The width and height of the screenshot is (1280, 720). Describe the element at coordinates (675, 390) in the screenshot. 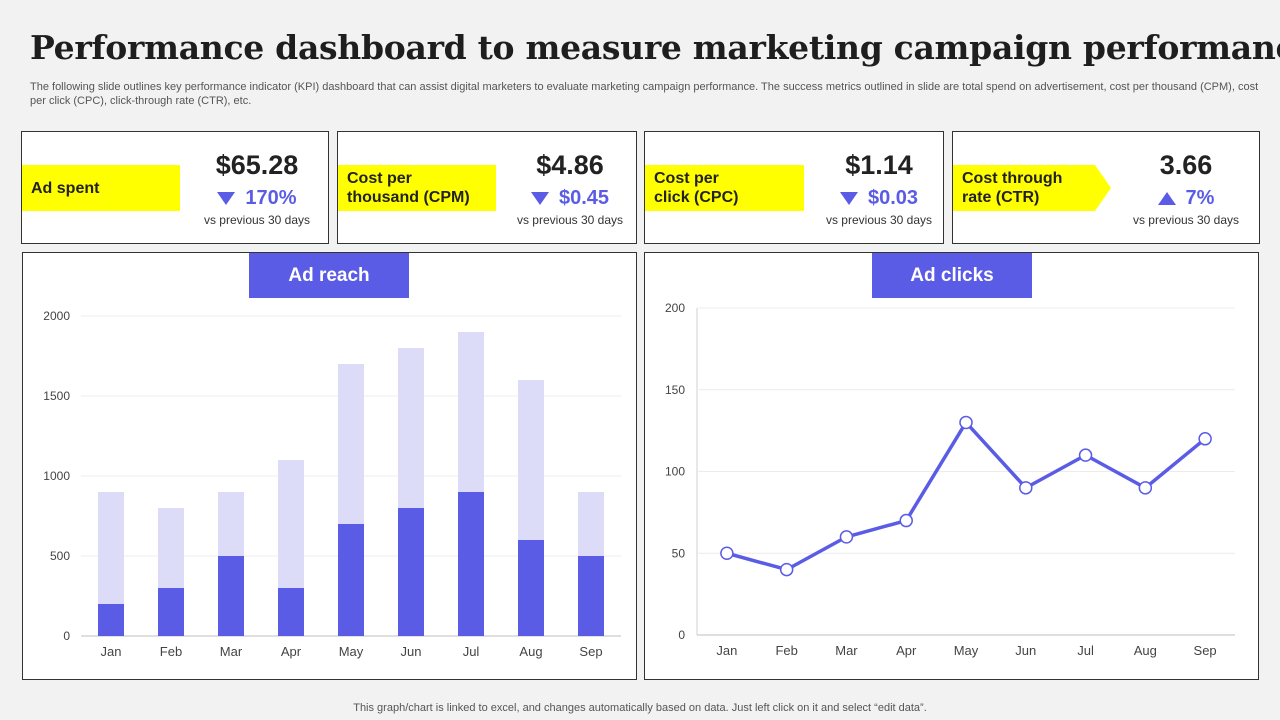

I see `y-tick-label: 150` at that location.